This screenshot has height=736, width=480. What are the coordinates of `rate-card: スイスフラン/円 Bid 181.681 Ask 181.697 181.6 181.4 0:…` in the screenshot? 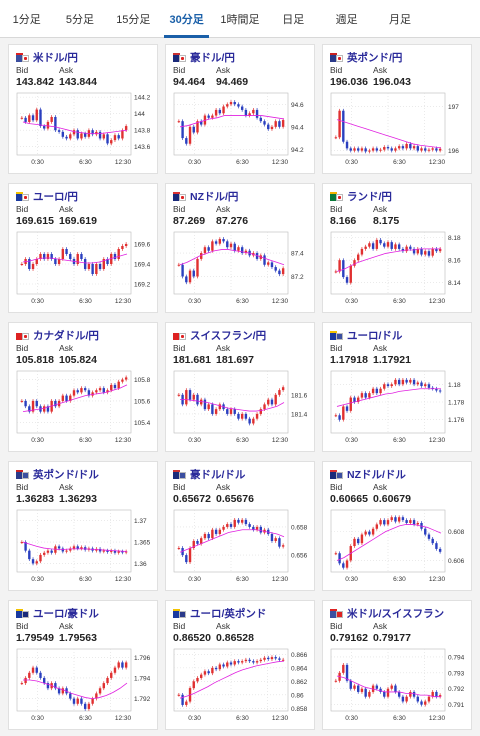 It's located at (240, 387).